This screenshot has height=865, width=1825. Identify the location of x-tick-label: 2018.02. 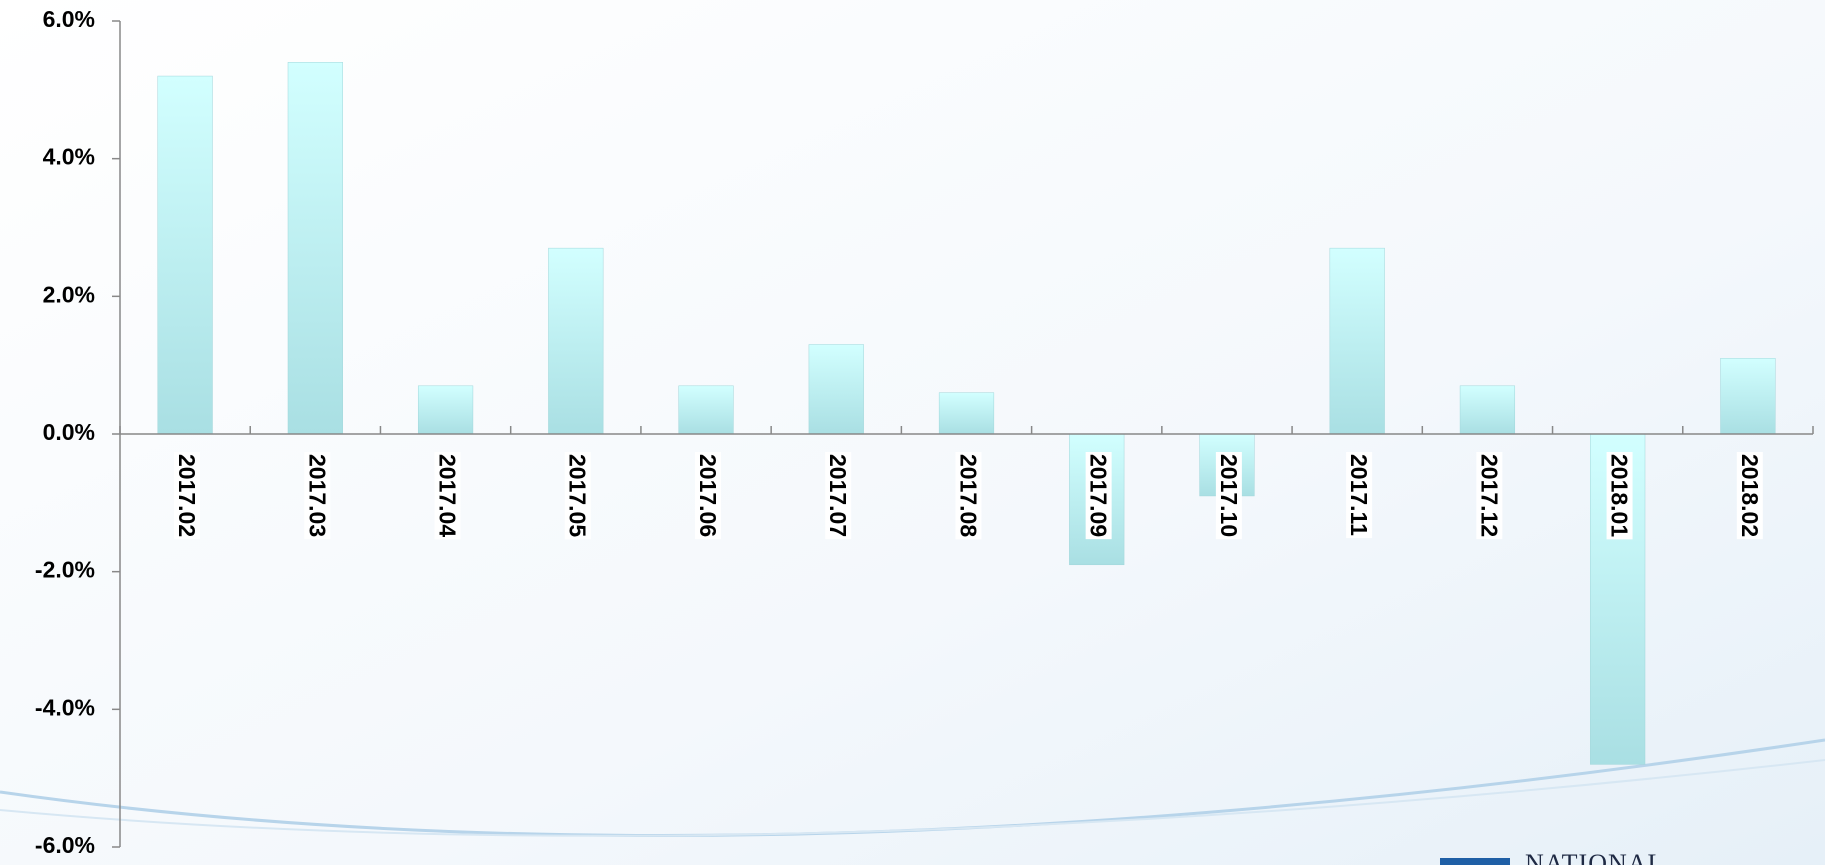
(1750, 495).